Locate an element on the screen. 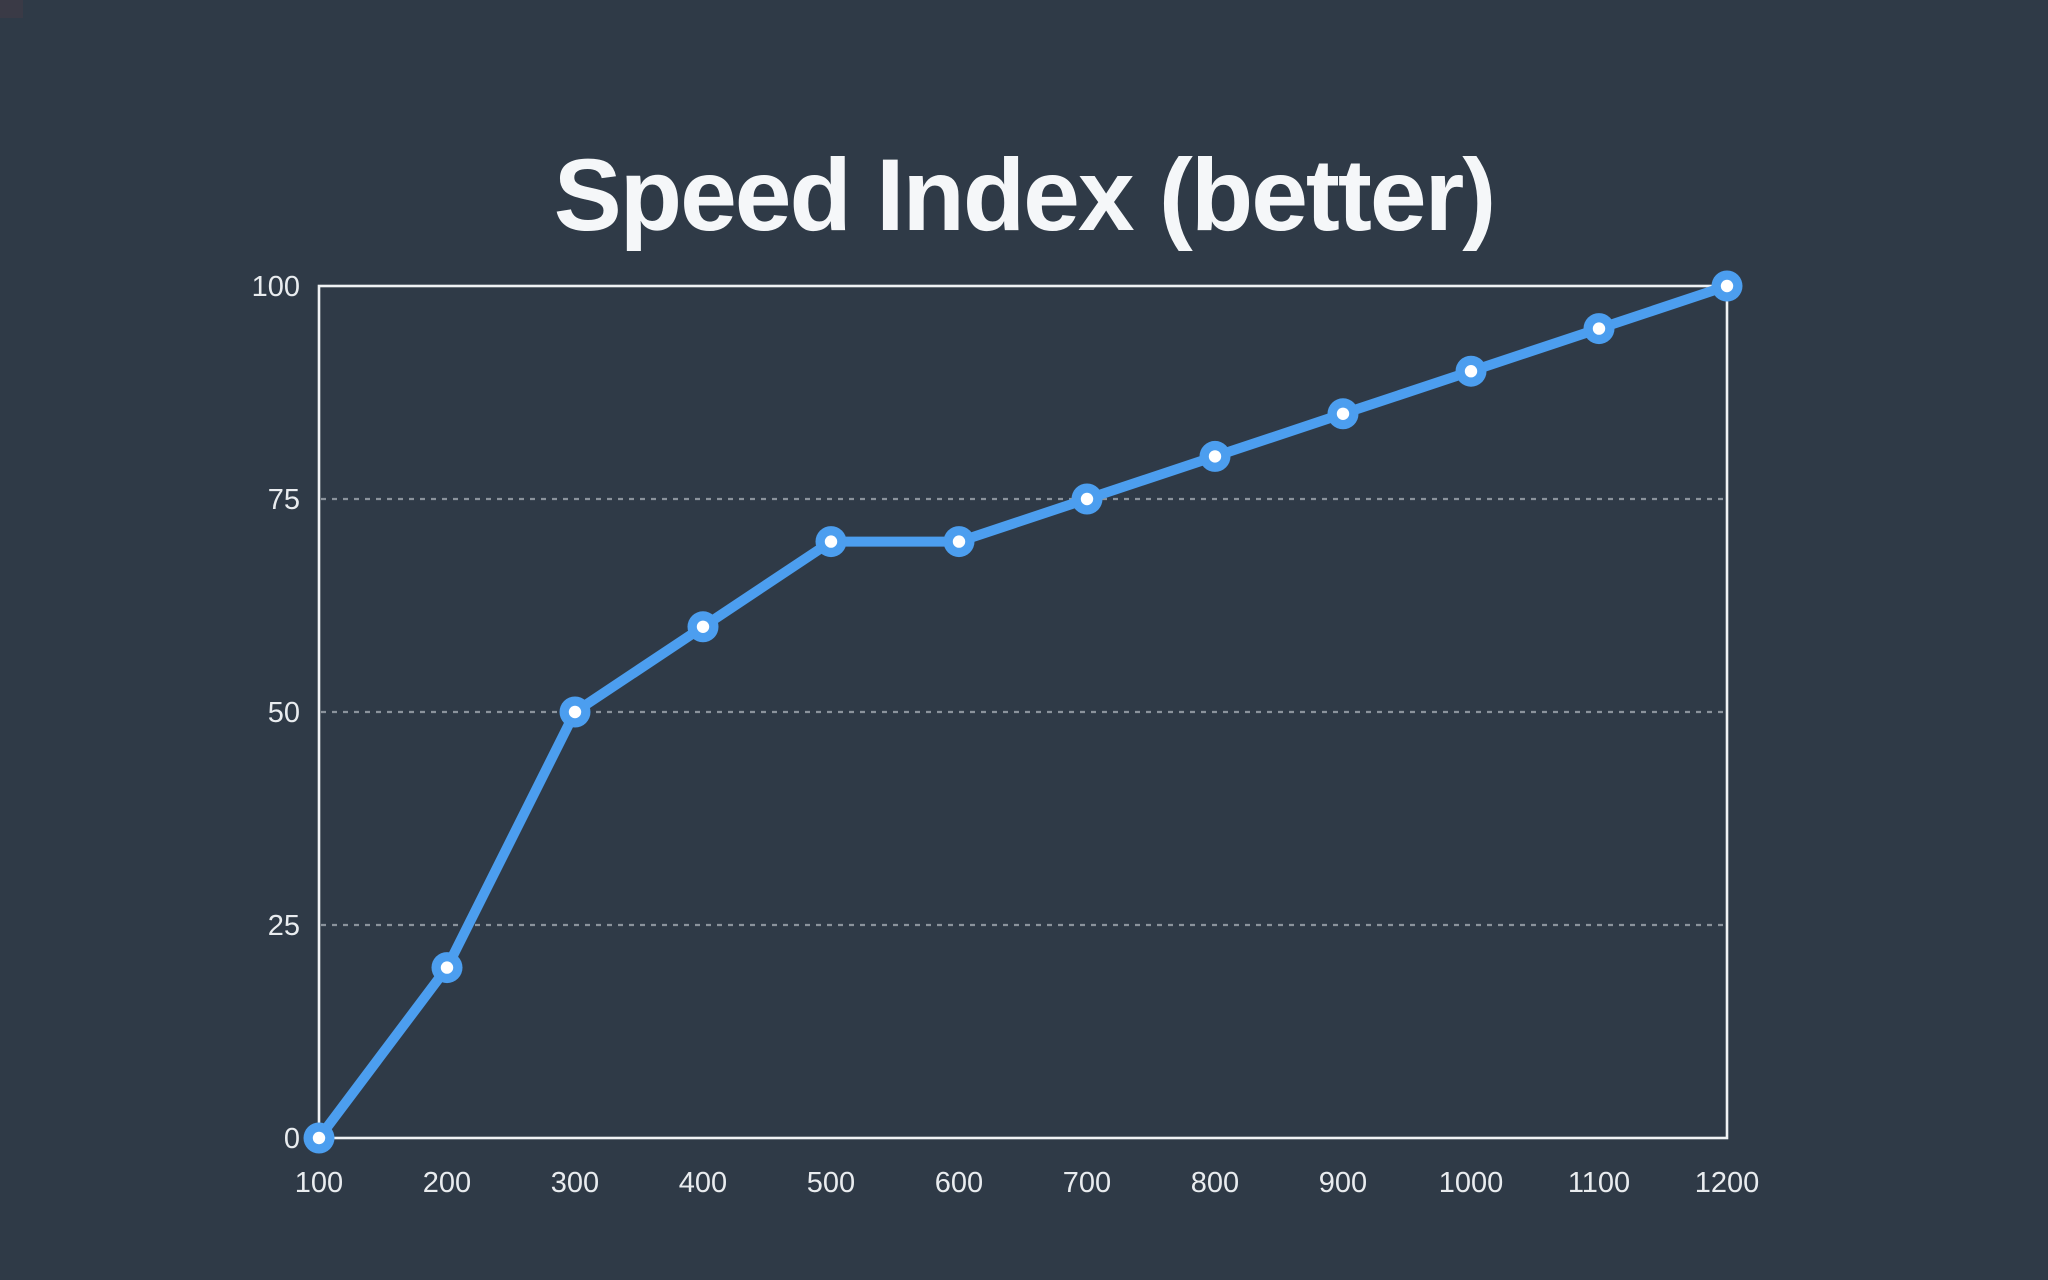  x-tick-label: 800 is located at coordinates (1215, 1183).